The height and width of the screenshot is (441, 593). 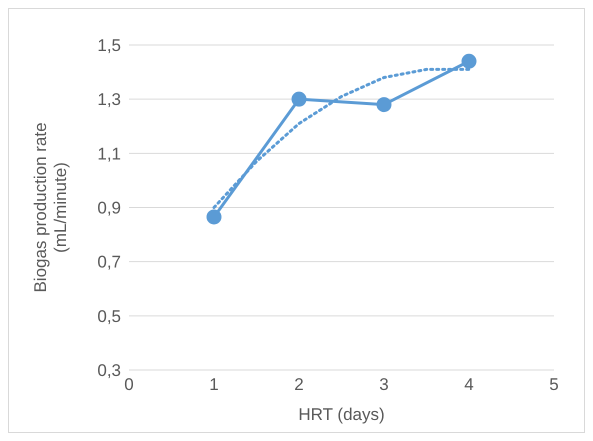 What do you see at coordinates (469, 384) in the screenshot?
I see `x-tick-label: 4` at bounding box center [469, 384].